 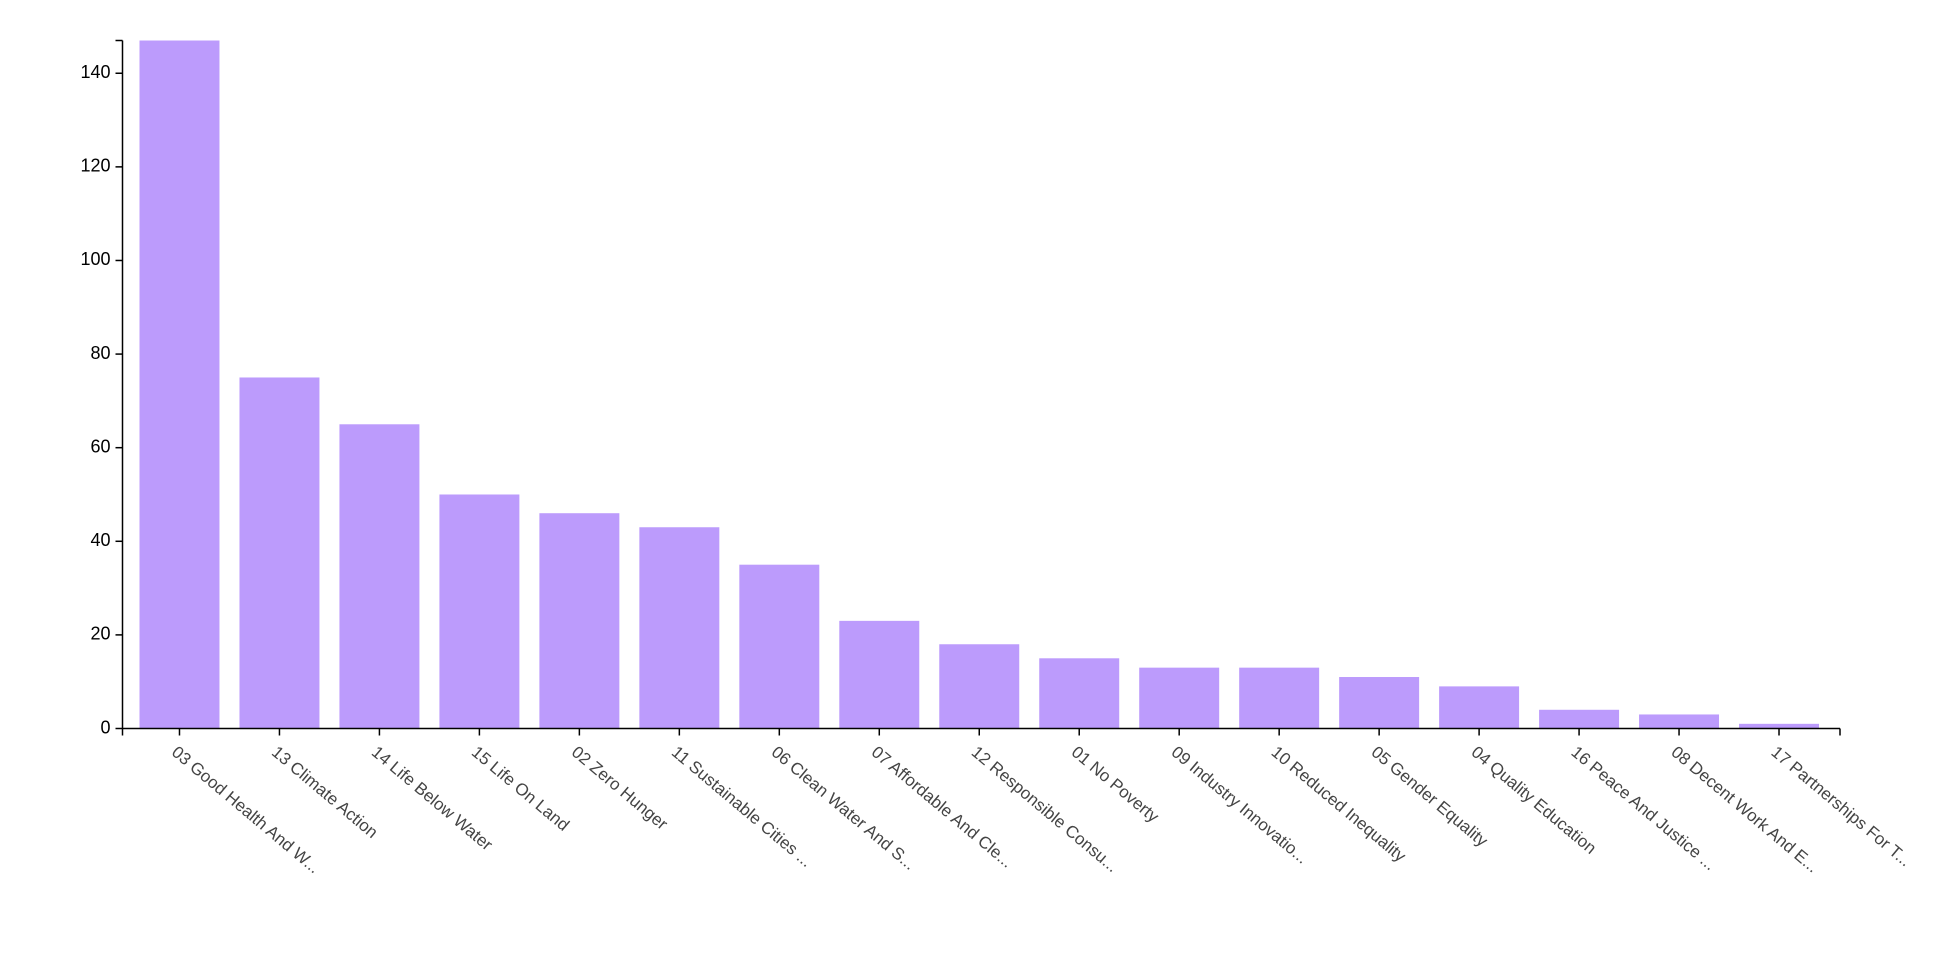 I want to click on y-tick-label: 140, so click(x=95, y=72).